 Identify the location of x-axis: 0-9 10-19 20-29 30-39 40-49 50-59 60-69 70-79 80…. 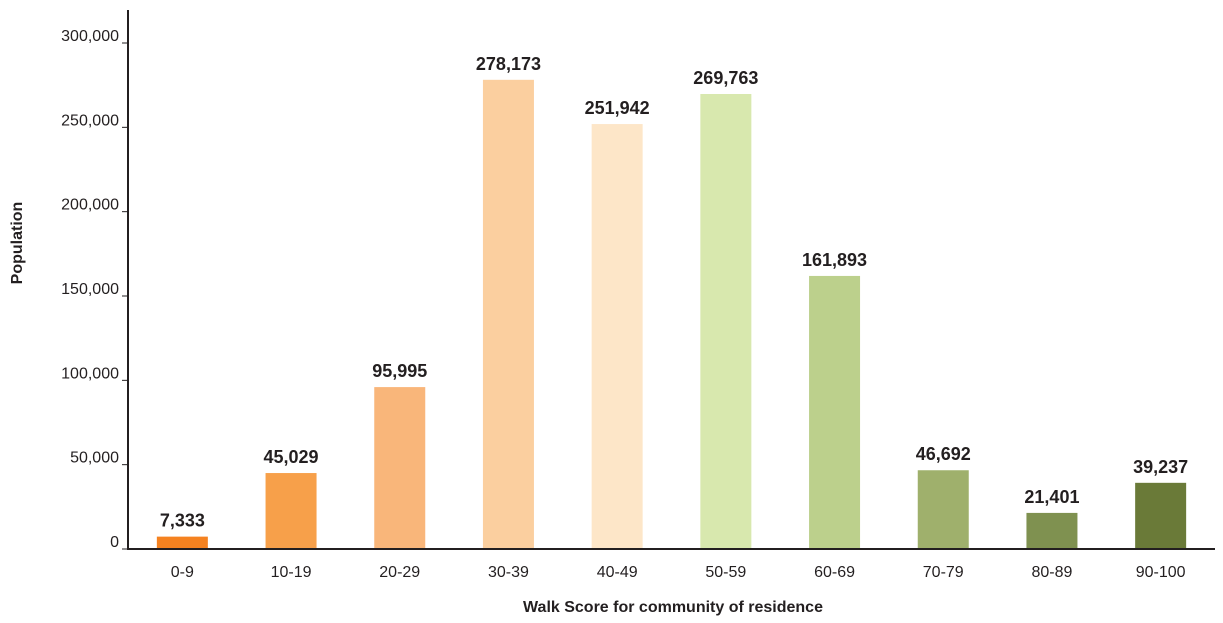
(671, 564).